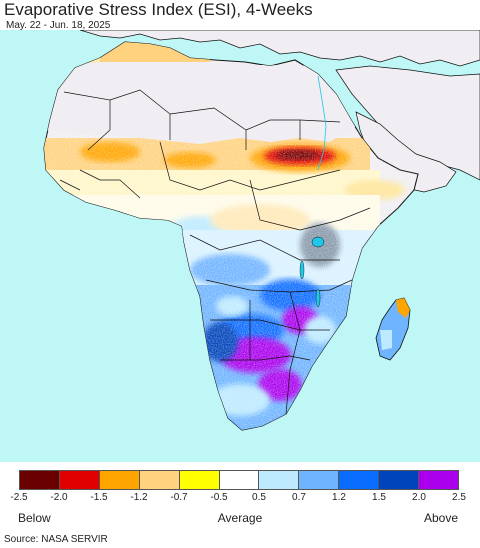 This screenshot has width=480, height=548. What do you see at coordinates (99, 497) in the screenshot?
I see `legend-tick-label: -1.5` at bounding box center [99, 497].